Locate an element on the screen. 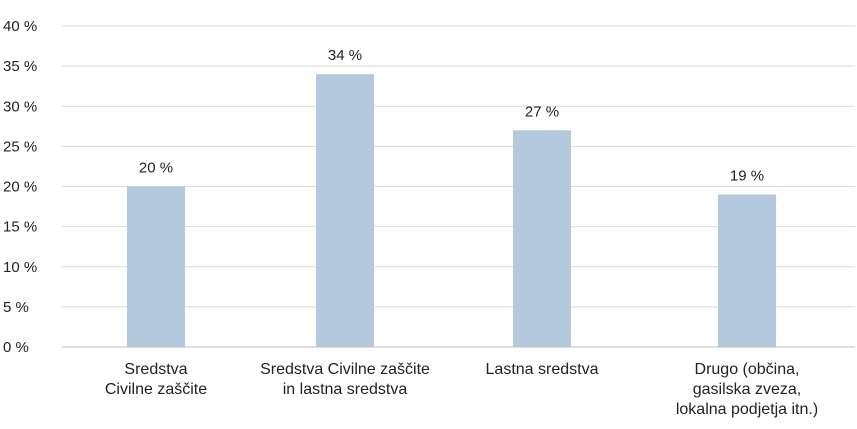  y-tick-label: 15 % is located at coordinates (20, 227).